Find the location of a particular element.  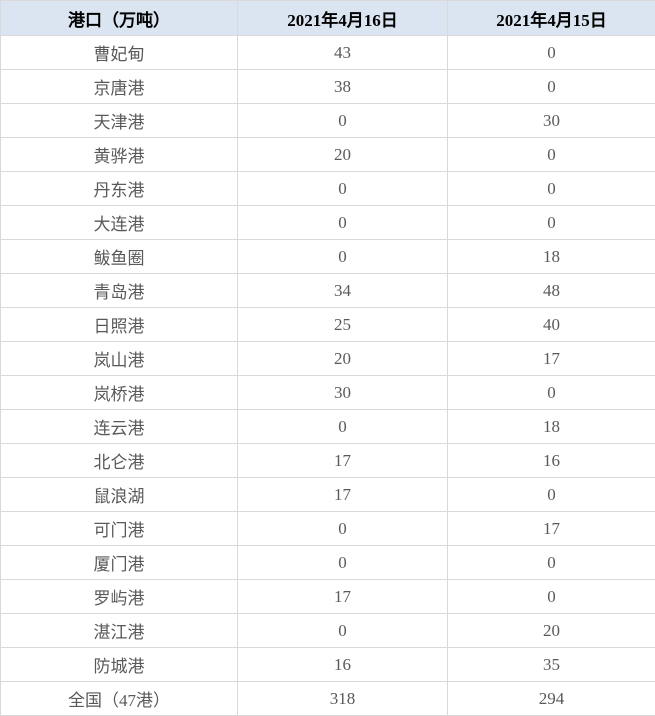

port-name: 防城港 is located at coordinates (119, 665).